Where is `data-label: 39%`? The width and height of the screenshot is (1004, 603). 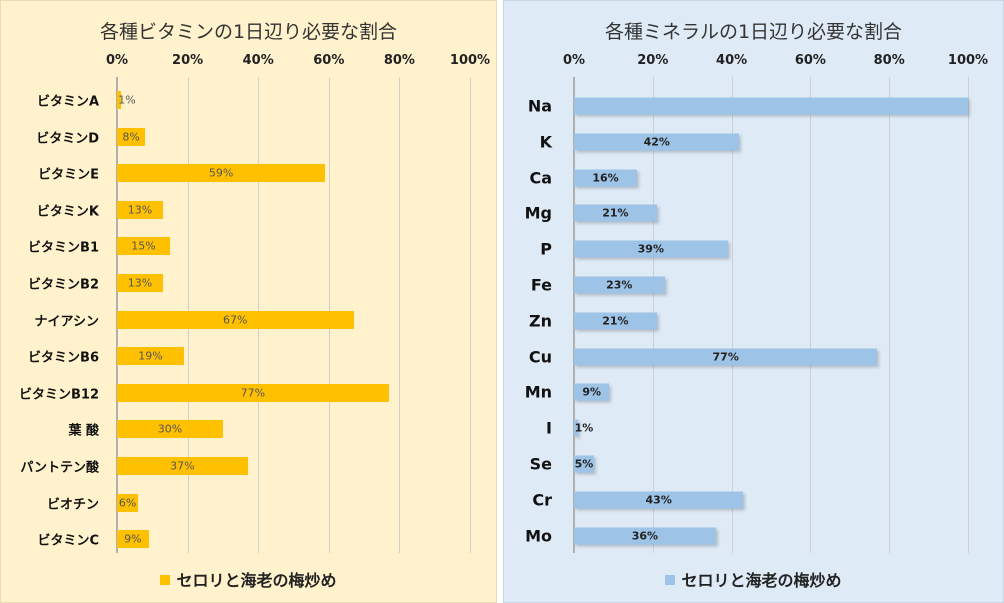
data-label: 39% is located at coordinates (650, 249).